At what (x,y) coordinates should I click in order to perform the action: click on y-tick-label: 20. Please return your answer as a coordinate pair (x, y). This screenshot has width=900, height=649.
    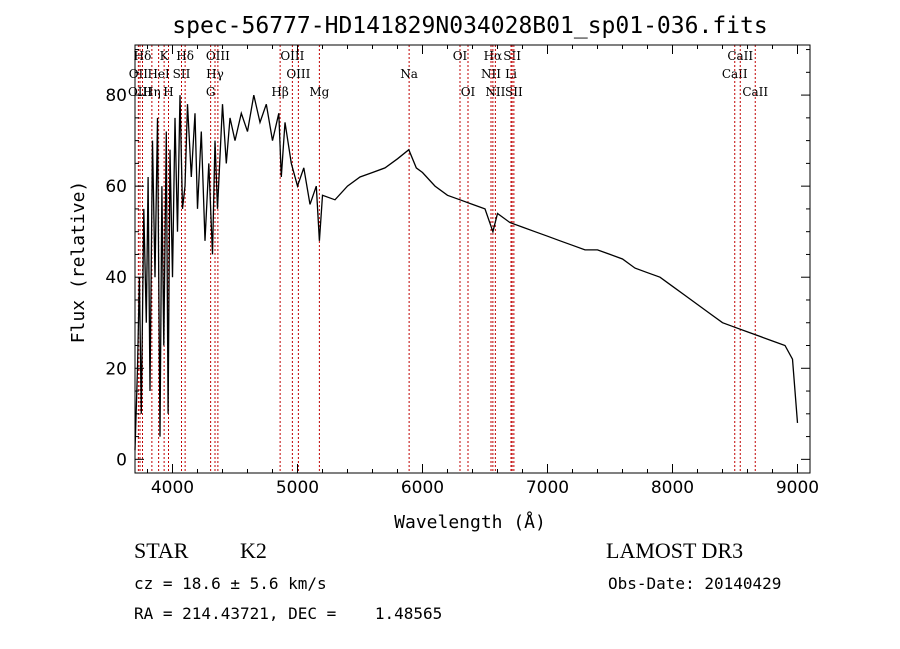
    Looking at the image, I should click on (116, 369).